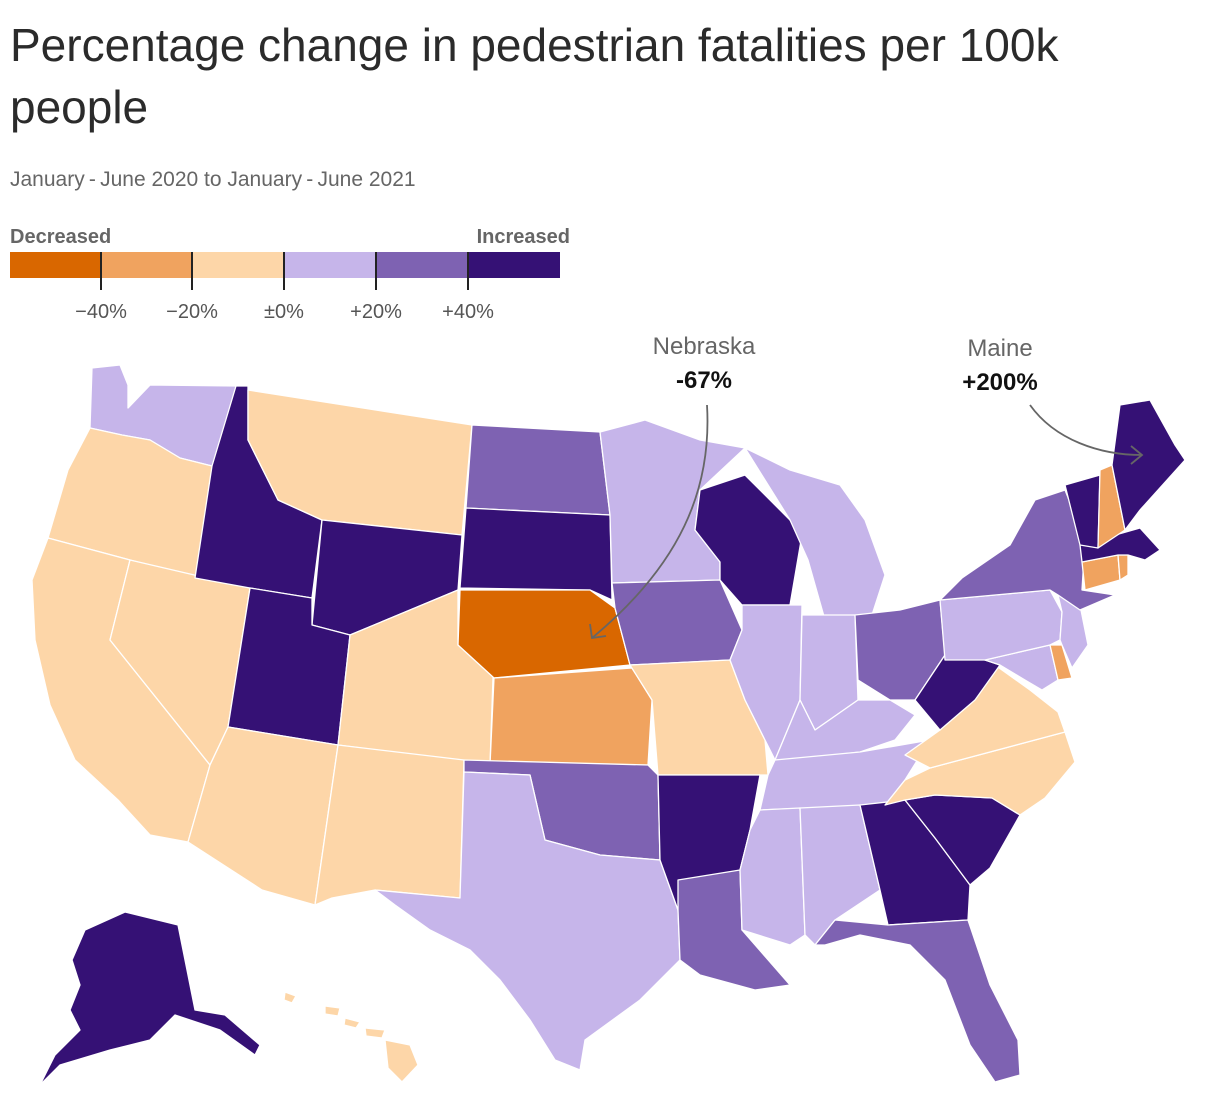 This screenshot has height=1112, width=1220. I want to click on state-pa, so click(1001, 625).